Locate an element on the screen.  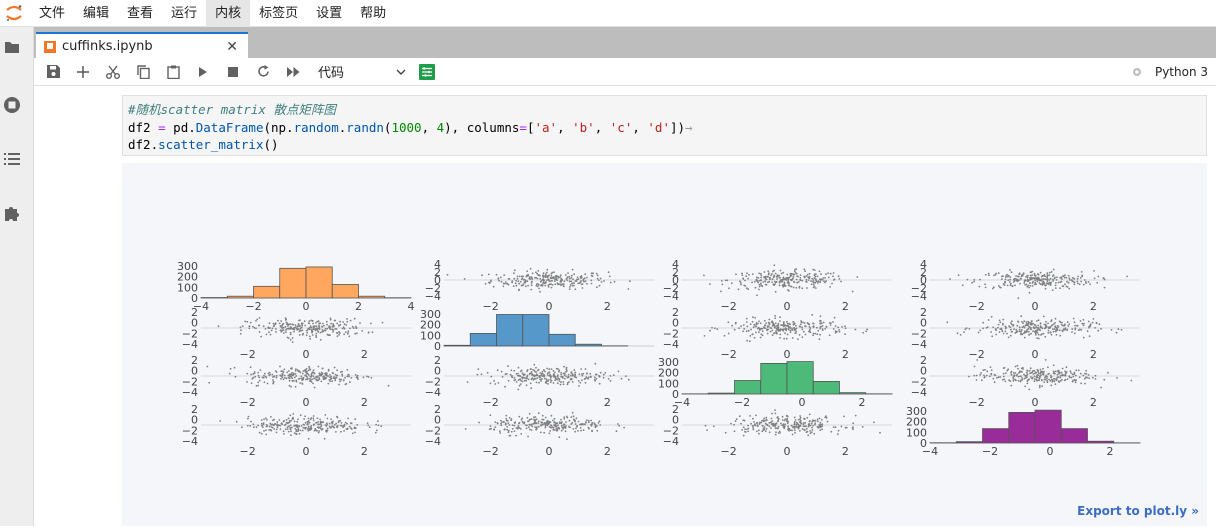
restart-icon is located at coordinates (263, 72).